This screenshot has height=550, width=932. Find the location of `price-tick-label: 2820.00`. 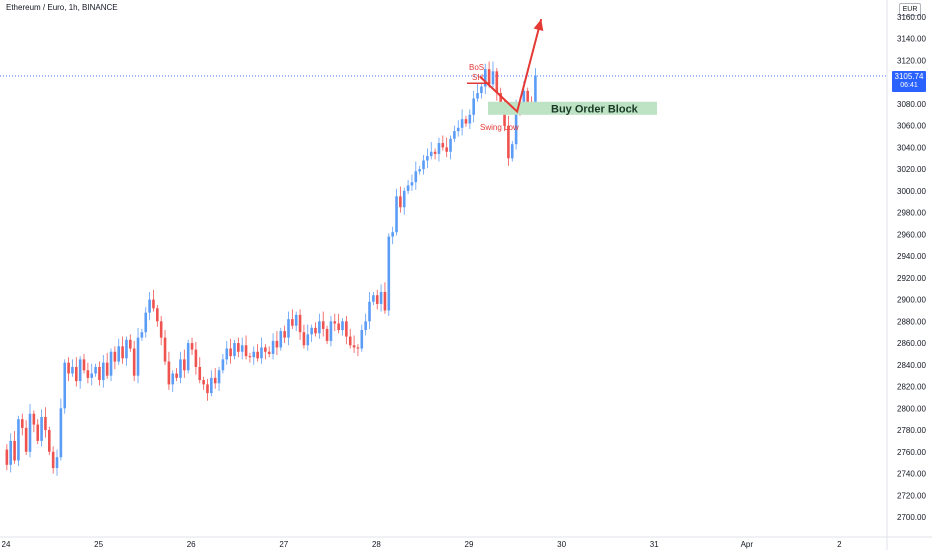

price-tick-label: 2820.00 is located at coordinates (911, 387).